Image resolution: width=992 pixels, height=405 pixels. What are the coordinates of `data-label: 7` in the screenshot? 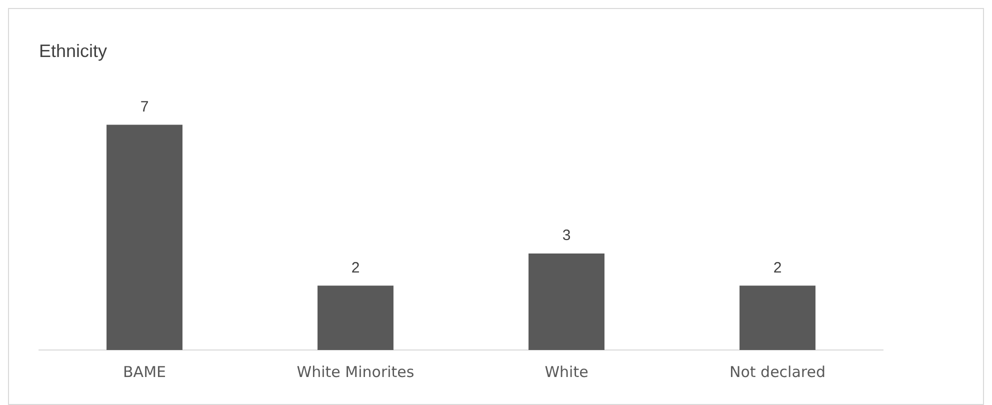 It's located at (144, 107).